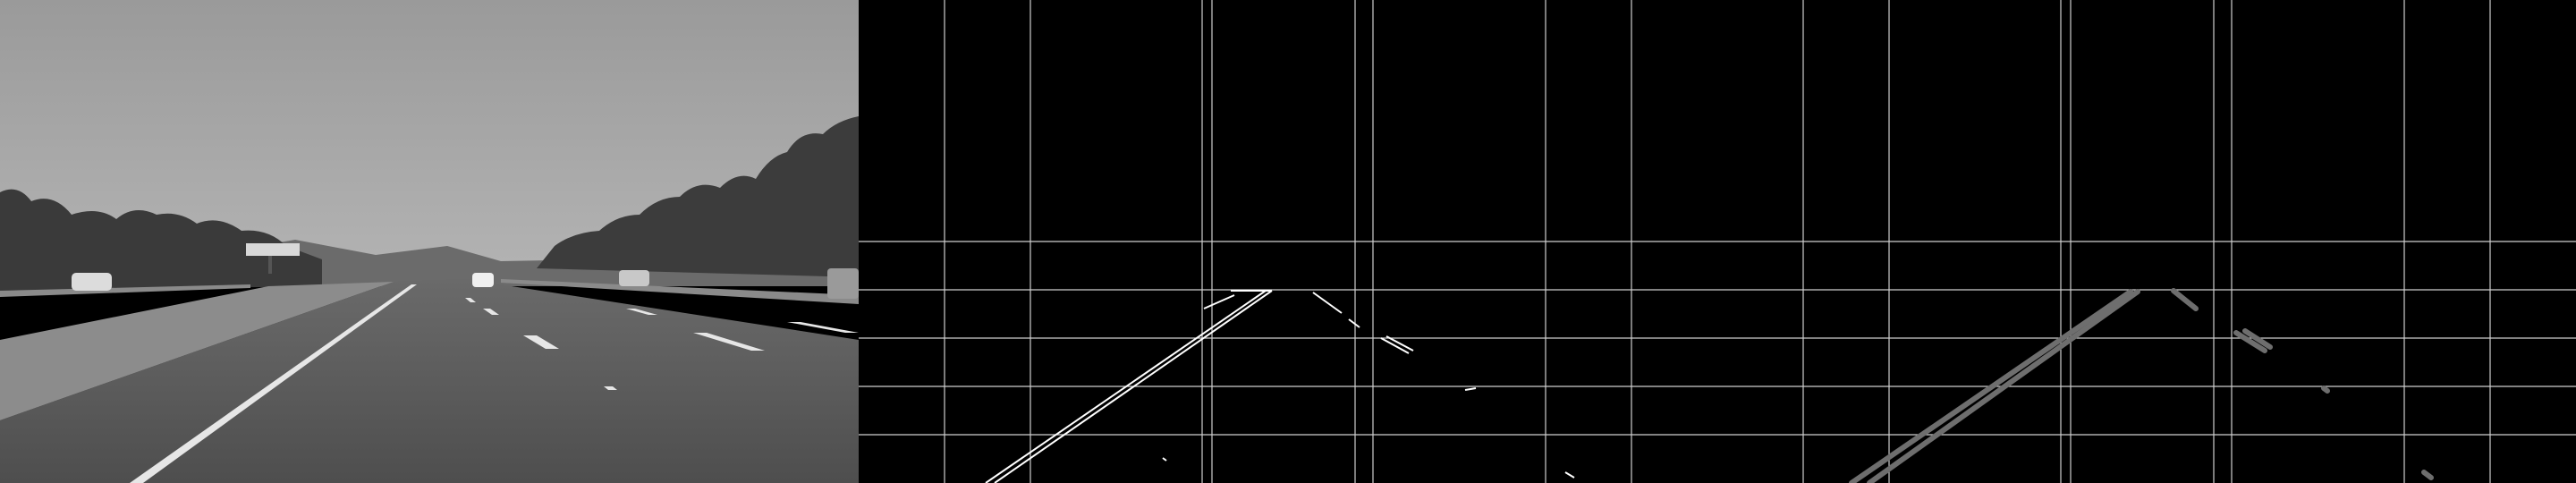 The width and height of the screenshot is (2576, 483). Describe the element at coordinates (698, 196) in the screenshot. I see `right-trees` at that location.